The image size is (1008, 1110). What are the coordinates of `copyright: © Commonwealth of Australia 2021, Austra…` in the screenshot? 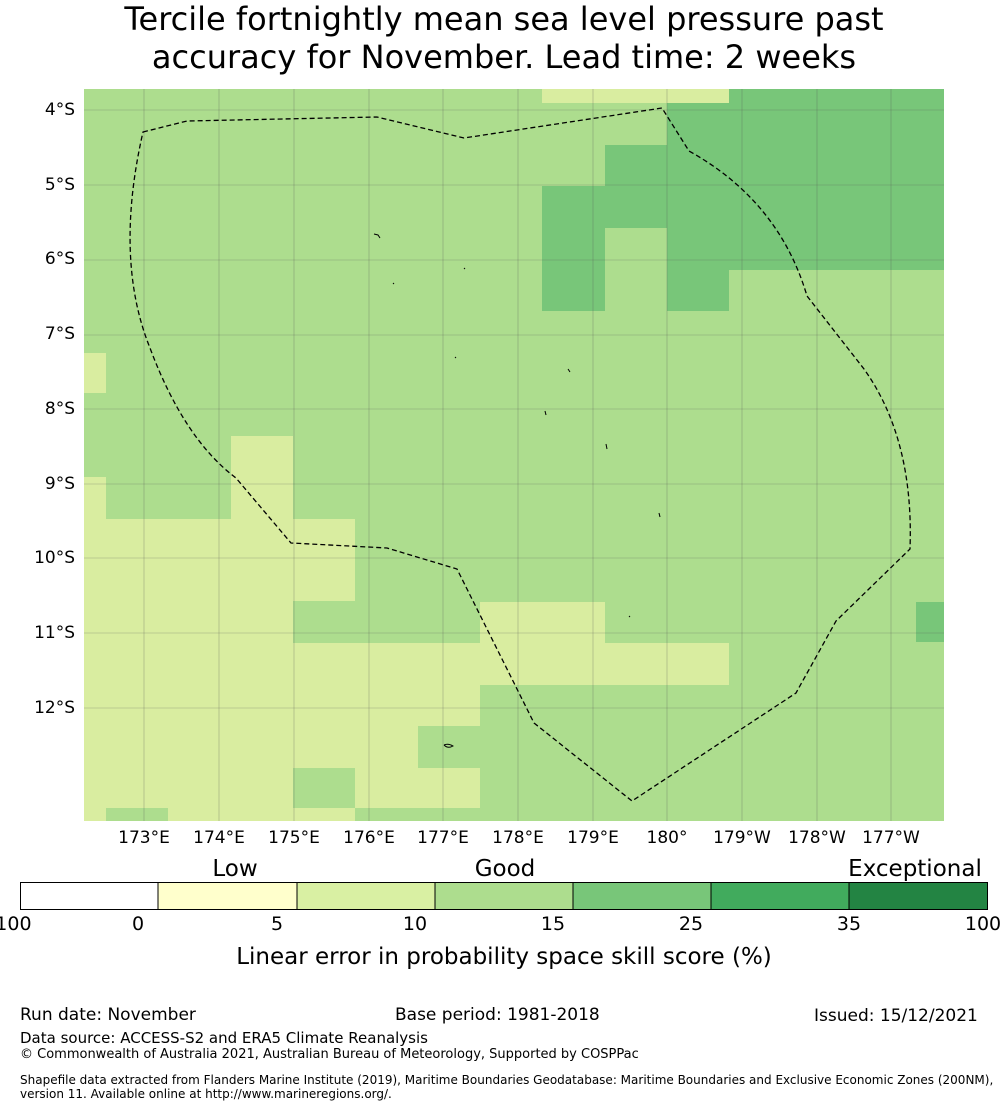 It's located at (329, 1054).